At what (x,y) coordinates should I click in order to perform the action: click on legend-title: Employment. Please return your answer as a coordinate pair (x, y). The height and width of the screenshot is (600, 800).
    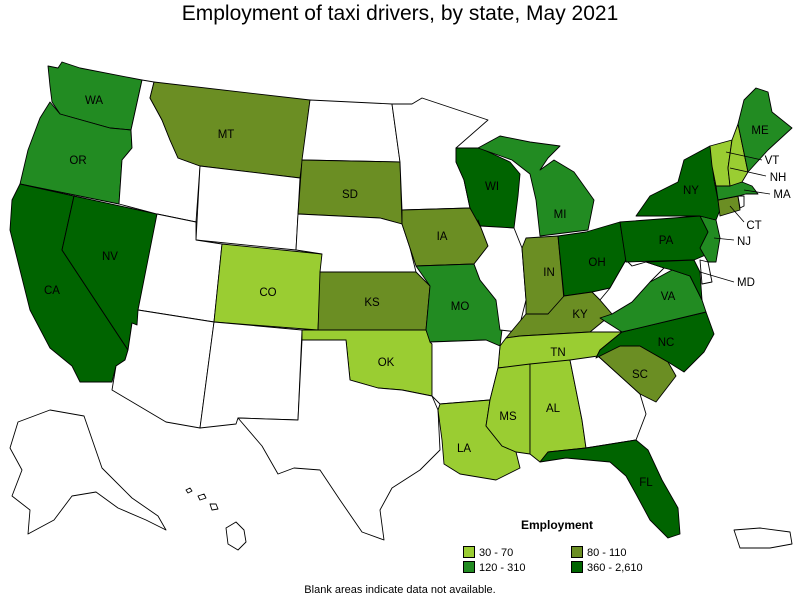
    Looking at the image, I should click on (557, 525).